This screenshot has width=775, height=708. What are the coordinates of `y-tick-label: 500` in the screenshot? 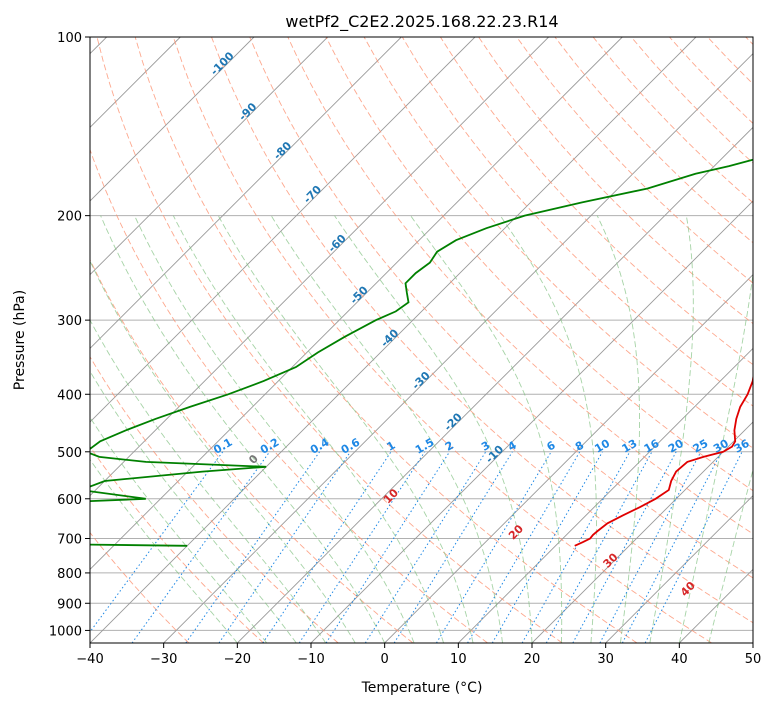 It's located at (69, 453).